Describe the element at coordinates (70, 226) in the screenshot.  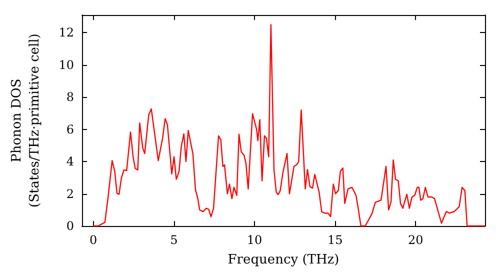
I see `y-tick-label: 0` at that location.